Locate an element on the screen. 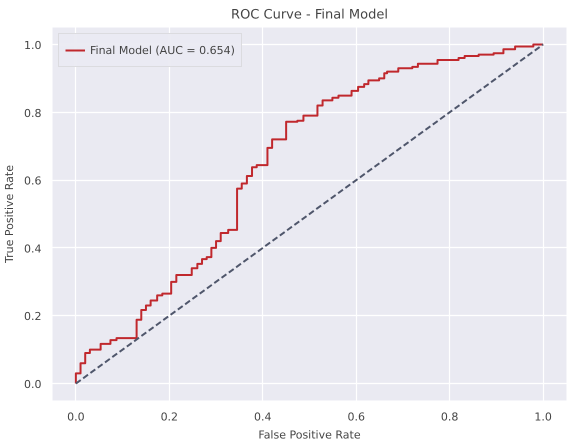  y-tick-label: 0.8 is located at coordinates (33, 113).